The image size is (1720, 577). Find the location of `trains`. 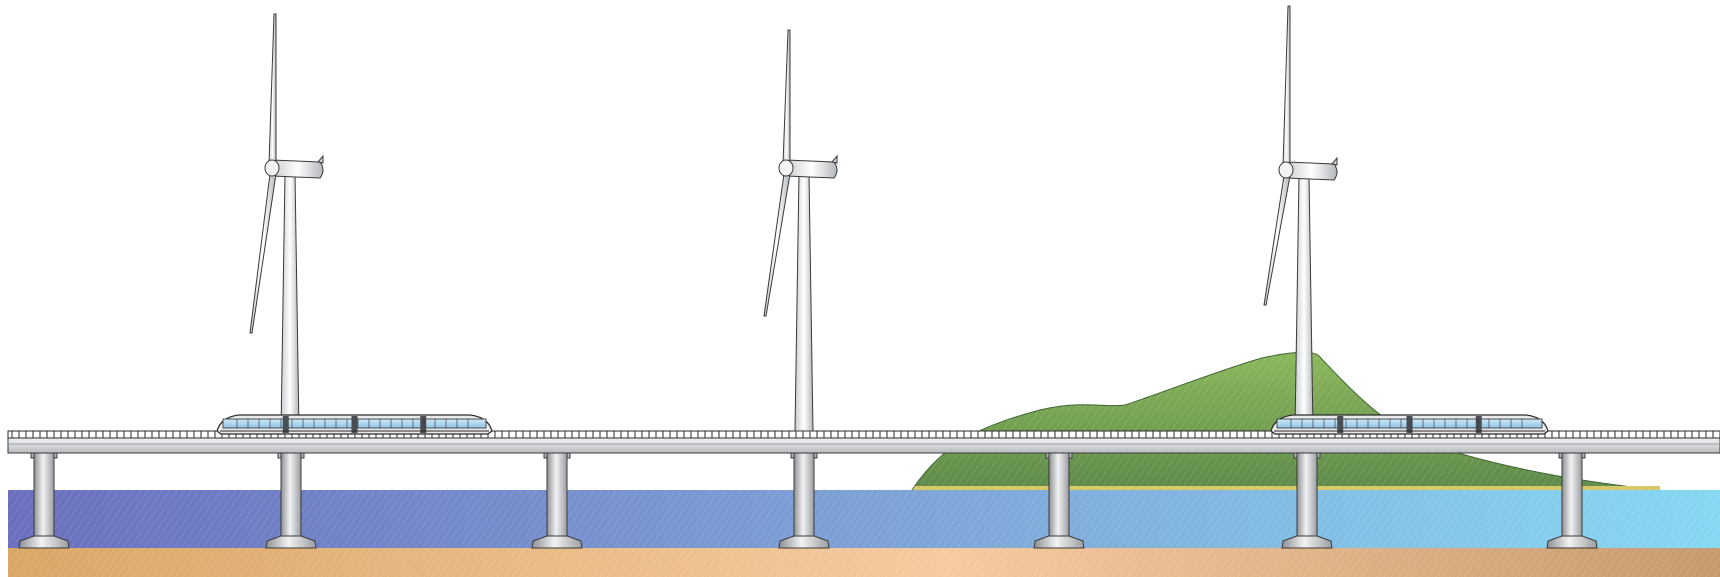

trains is located at coordinates (882, 424).